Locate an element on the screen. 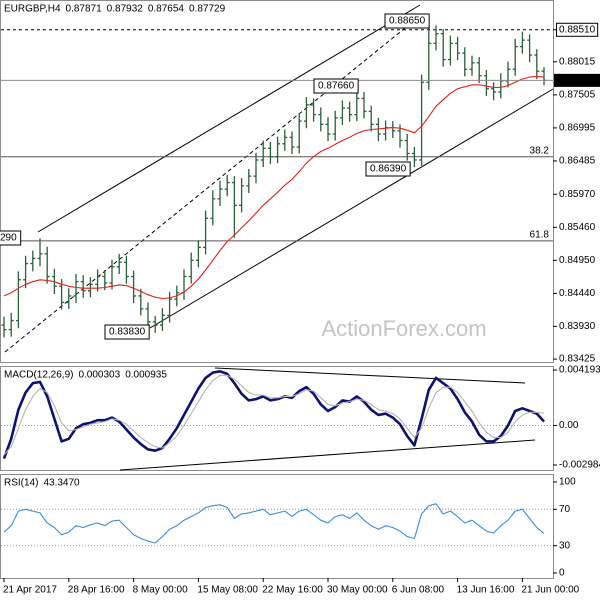  y-tick-label: 0.004193 is located at coordinates (579, 370).